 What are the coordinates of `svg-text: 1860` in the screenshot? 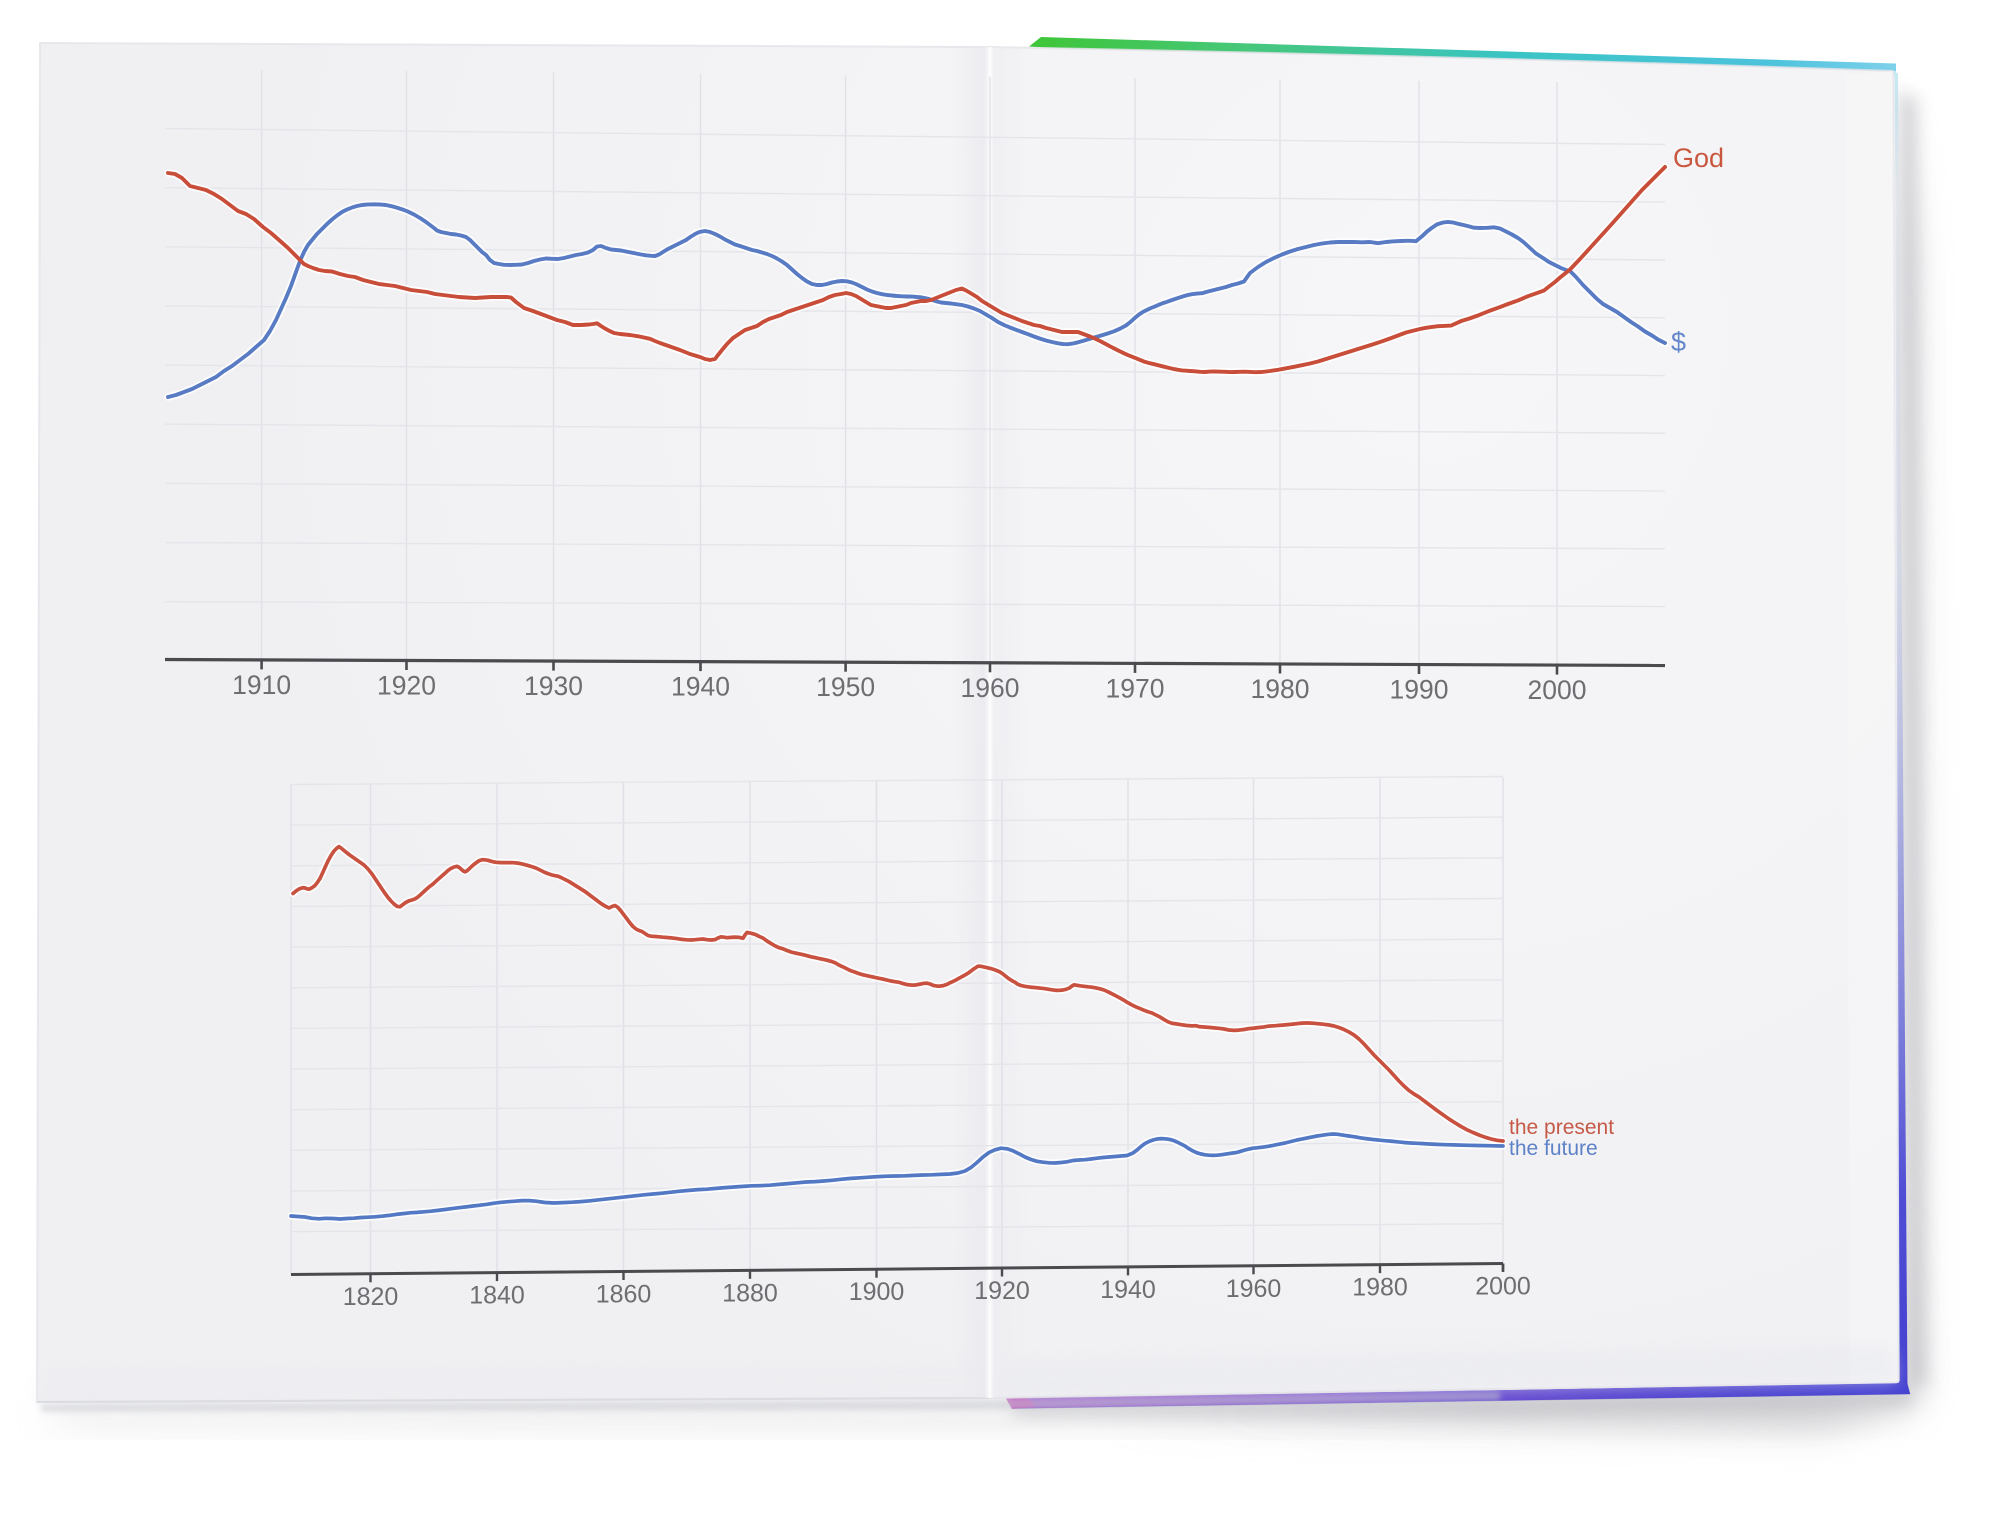 It's located at (624, 1295).